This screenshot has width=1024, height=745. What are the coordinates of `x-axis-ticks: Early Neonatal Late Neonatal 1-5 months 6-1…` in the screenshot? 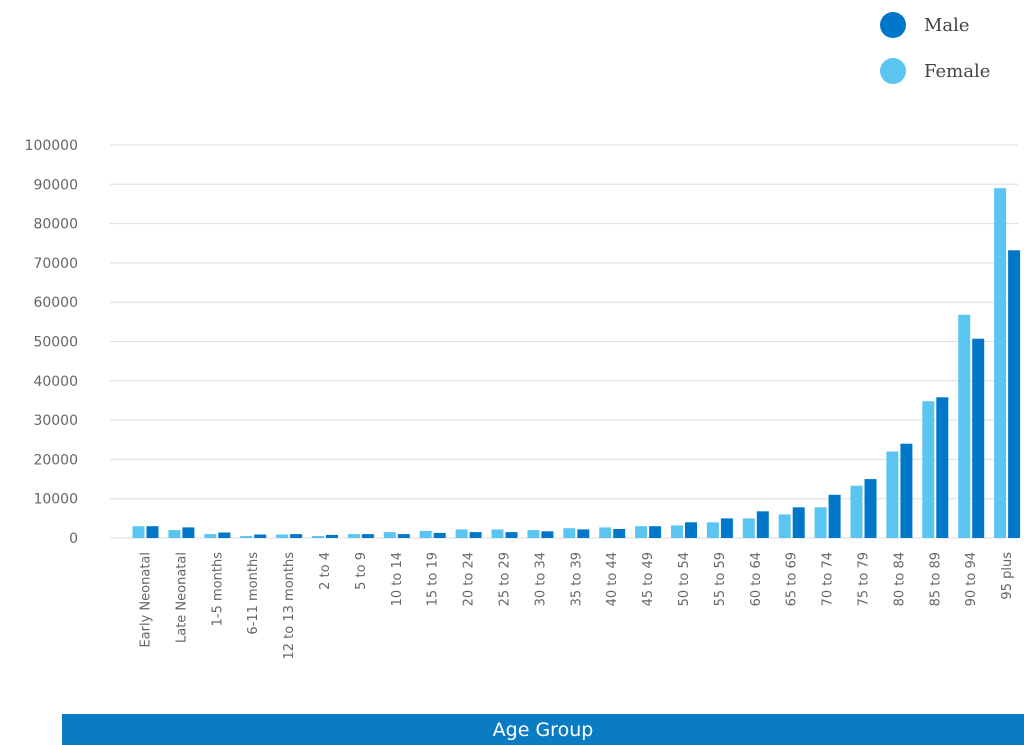 It's located at (577, 606).